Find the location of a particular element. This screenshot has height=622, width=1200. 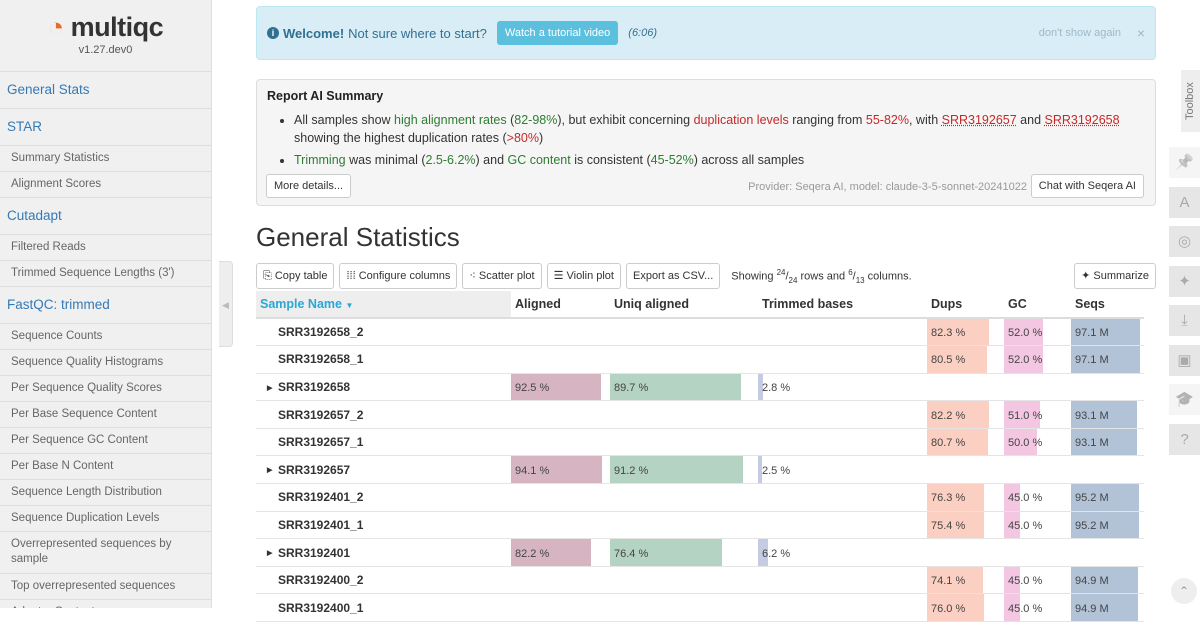

cell-seqs: 97.1 M is located at coordinates (1107, 359).